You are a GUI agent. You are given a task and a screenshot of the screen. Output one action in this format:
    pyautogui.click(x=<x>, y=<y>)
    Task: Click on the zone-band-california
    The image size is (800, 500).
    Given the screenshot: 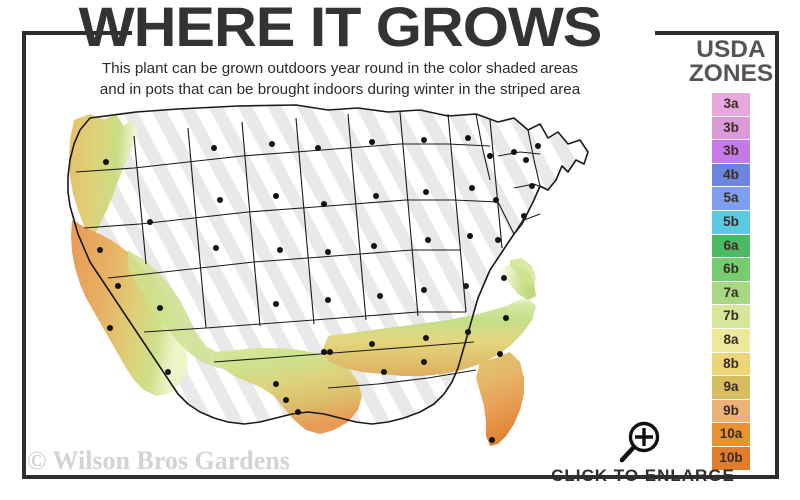 What is the action you would take?
    pyautogui.click(x=129, y=308)
    